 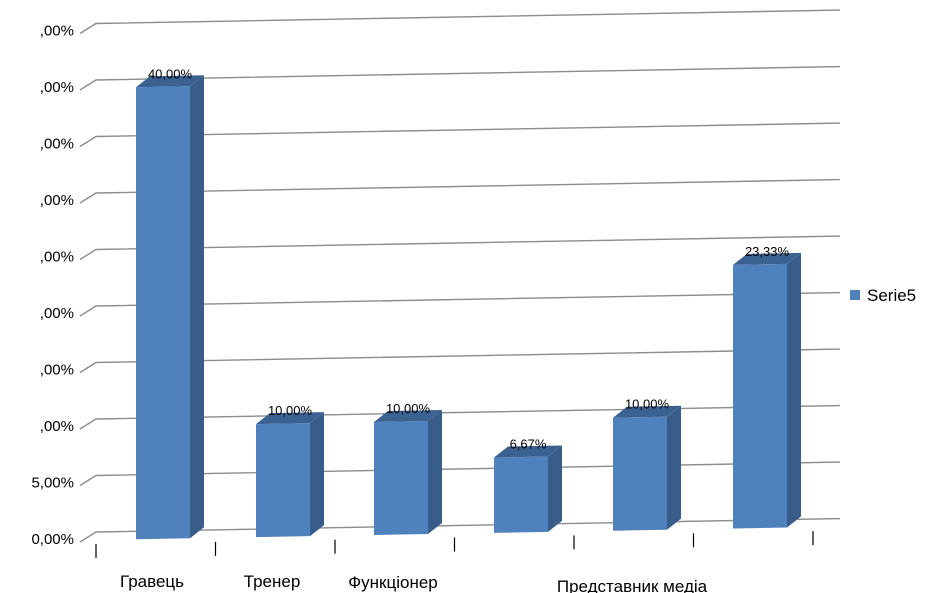 What do you see at coordinates (891, 295) in the screenshot?
I see `legend-label: Serie5` at bounding box center [891, 295].